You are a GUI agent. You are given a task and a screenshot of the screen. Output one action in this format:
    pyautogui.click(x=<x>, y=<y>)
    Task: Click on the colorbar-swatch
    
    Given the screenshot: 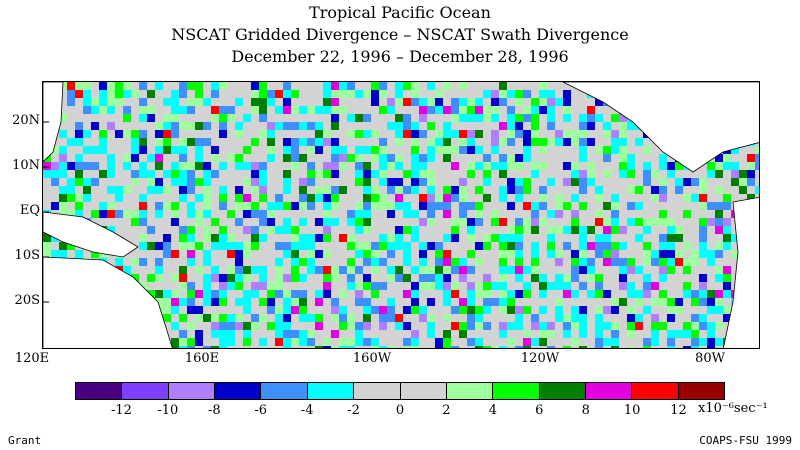 What is the action you would take?
    pyautogui.click(x=516, y=391)
    